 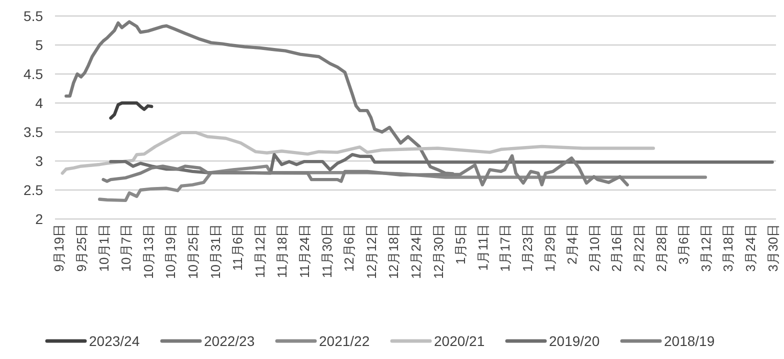 I want to click on legend-label: 2019/20, so click(x=574, y=341).